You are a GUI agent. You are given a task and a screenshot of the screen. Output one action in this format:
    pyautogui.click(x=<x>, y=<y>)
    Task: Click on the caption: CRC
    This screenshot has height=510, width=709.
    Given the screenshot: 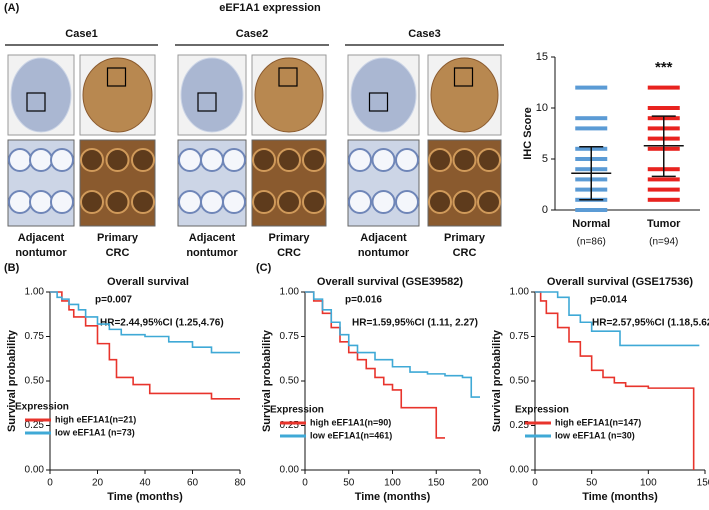 What is the action you would take?
    pyautogui.click(x=465, y=253)
    